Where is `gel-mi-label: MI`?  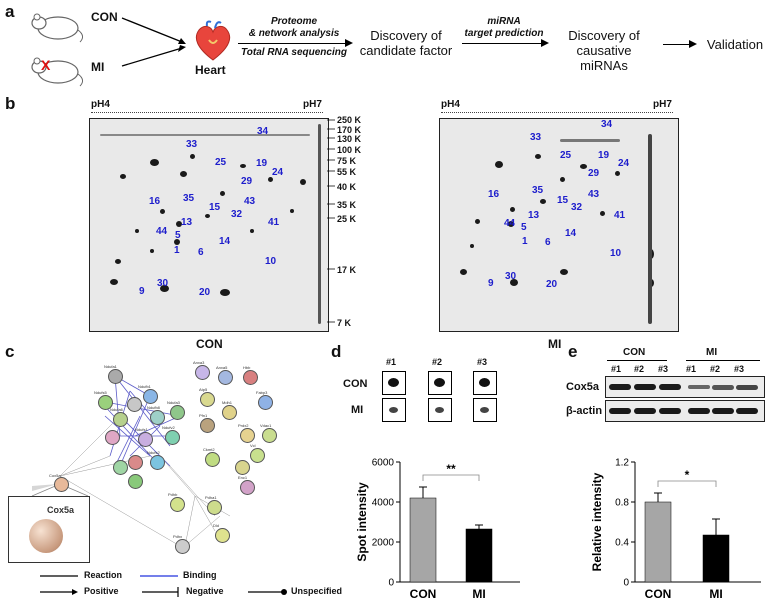
gel-mi-label: MI is located at coordinates (555, 344).